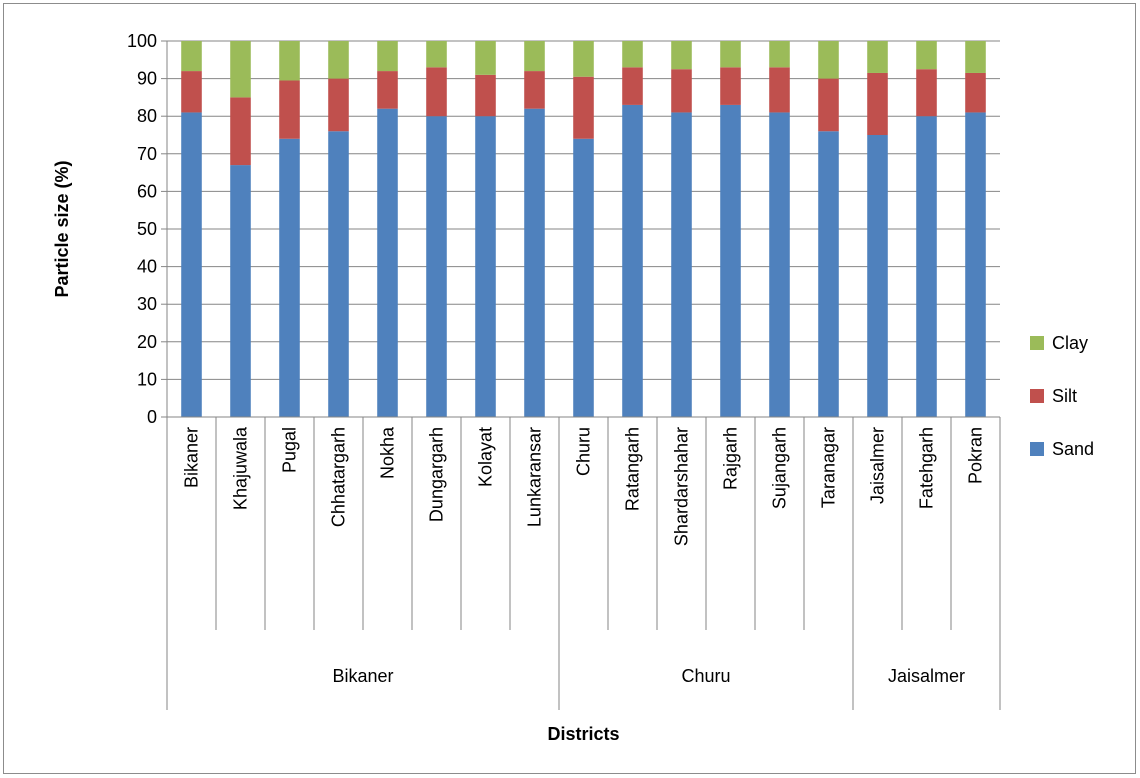 This screenshot has height=778, width=1140. What do you see at coordinates (387, 90) in the screenshot?
I see `bar-nokha-silt` at bounding box center [387, 90].